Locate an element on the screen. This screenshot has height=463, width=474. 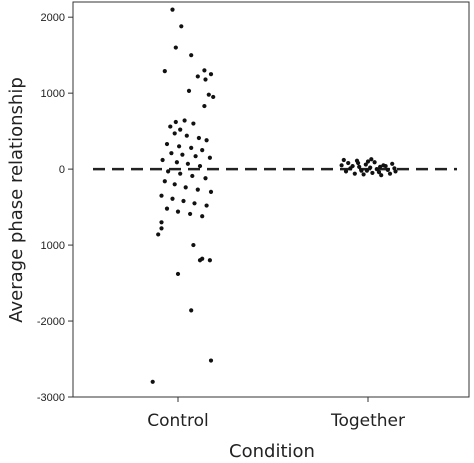
y-tick-label: 2000 is located at coordinates (53, 18).